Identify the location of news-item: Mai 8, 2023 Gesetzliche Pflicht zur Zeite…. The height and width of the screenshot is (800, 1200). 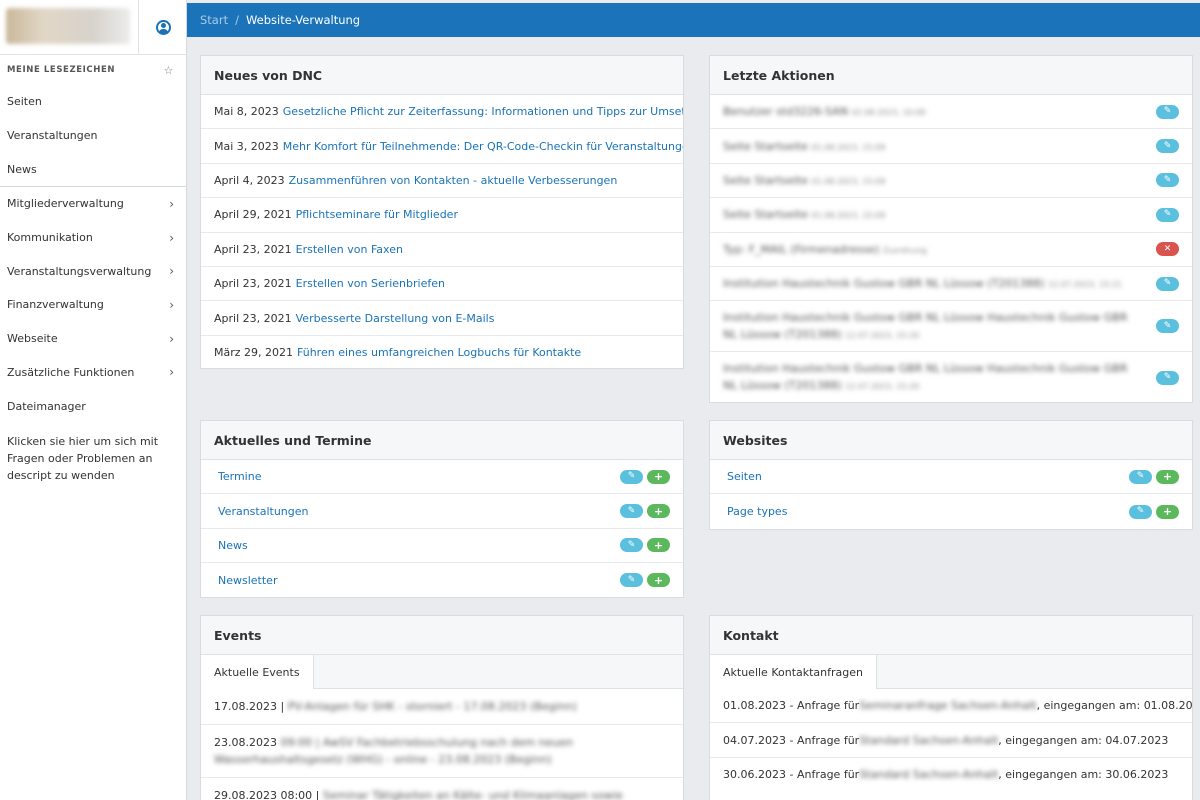
(442, 112).